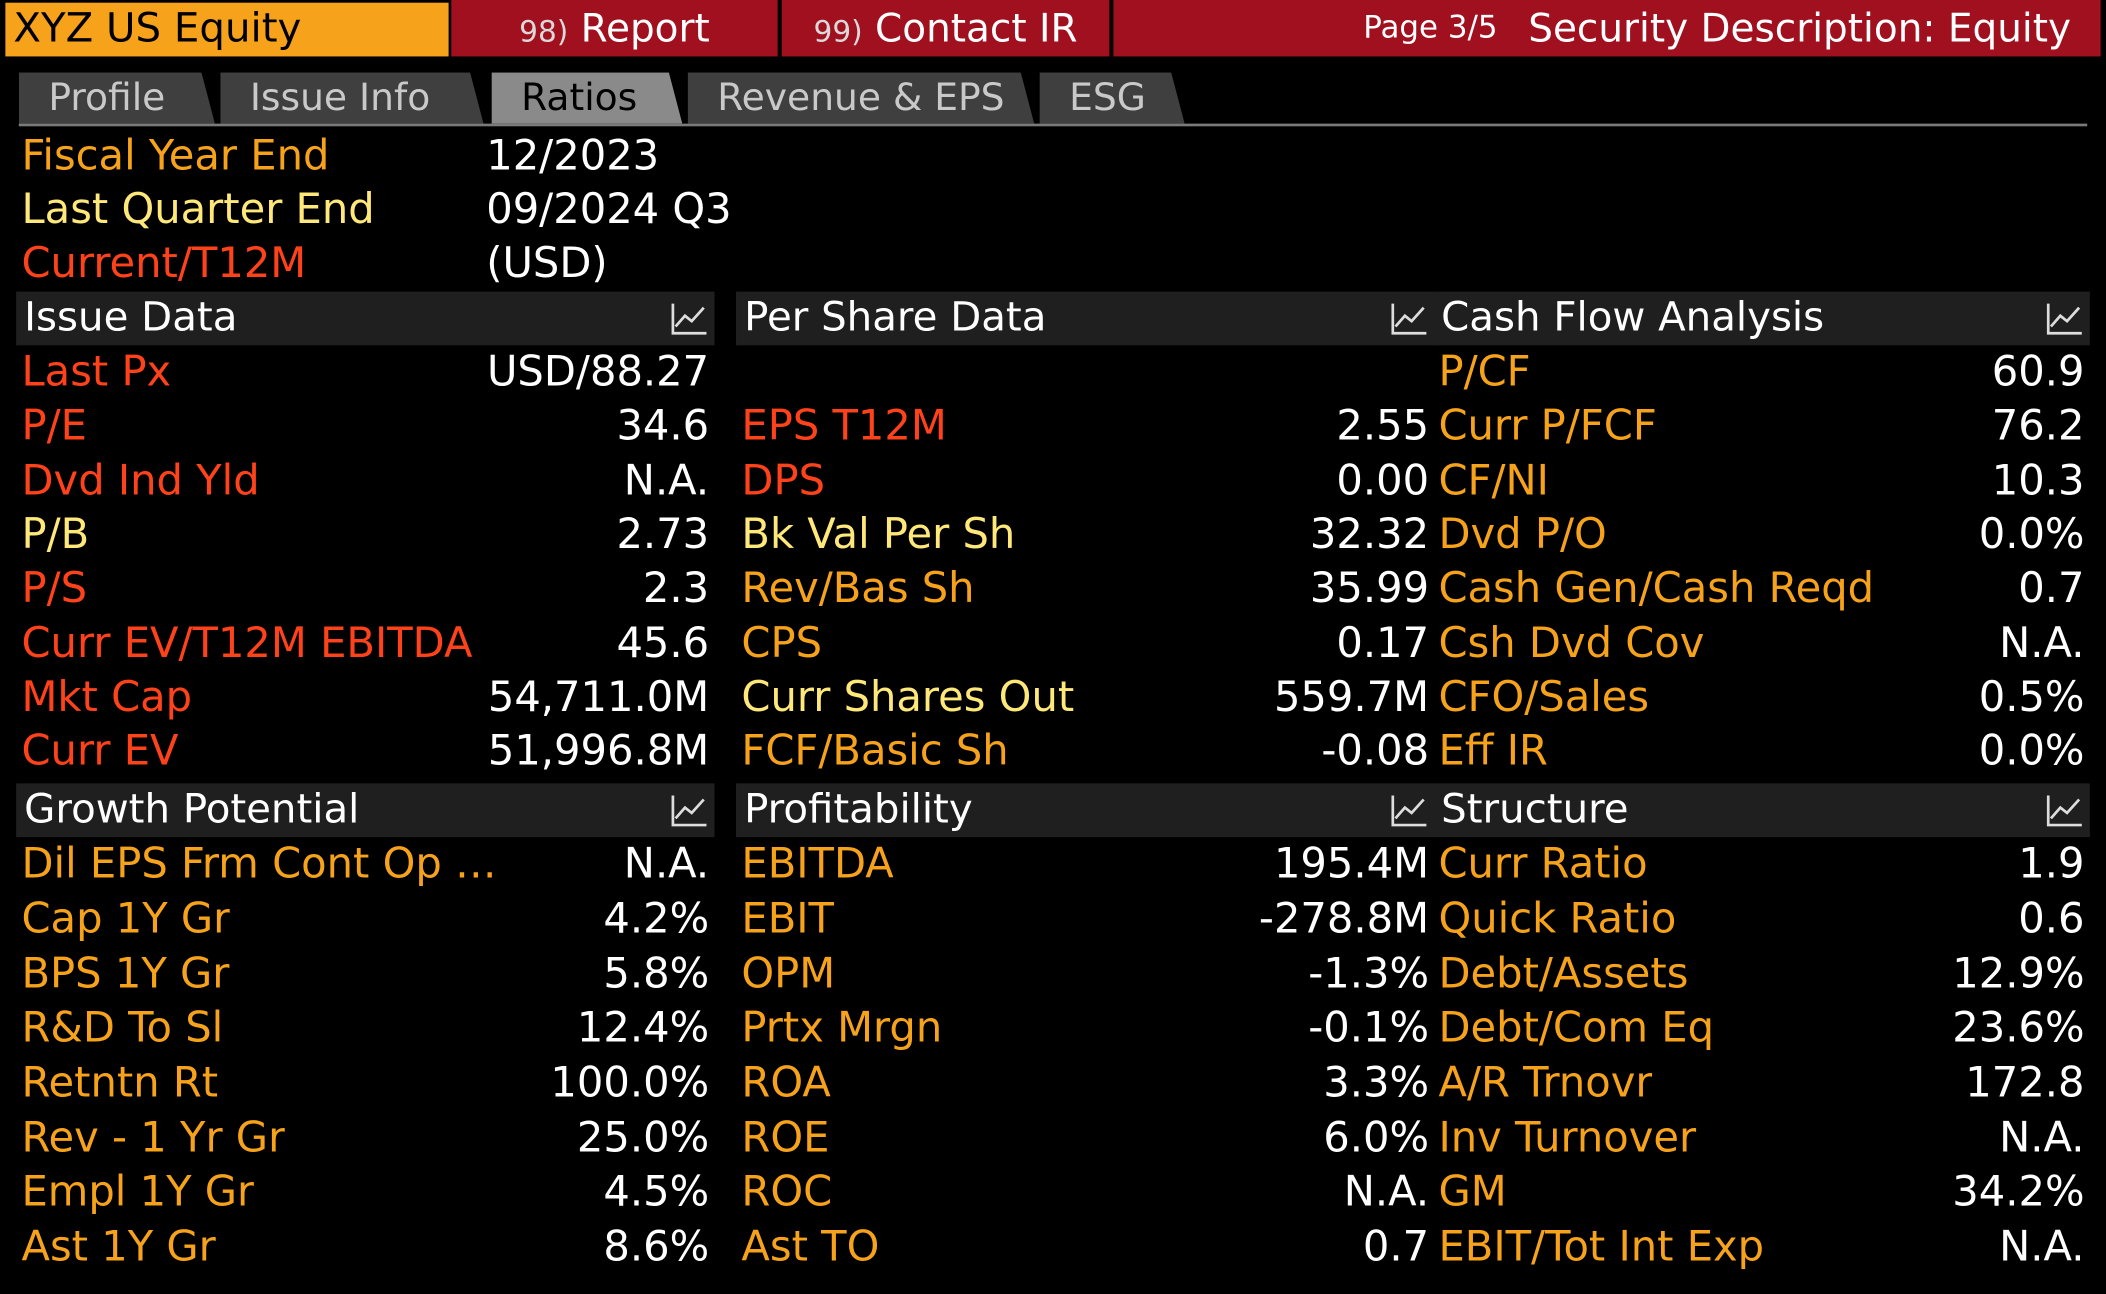 The image size is (2106, 1294). What do you see at coordinates (1085, 589) in the screenshot?
I see `table-row: Rev/Bas Sh 35.99` at bounding box center [1085, 589].